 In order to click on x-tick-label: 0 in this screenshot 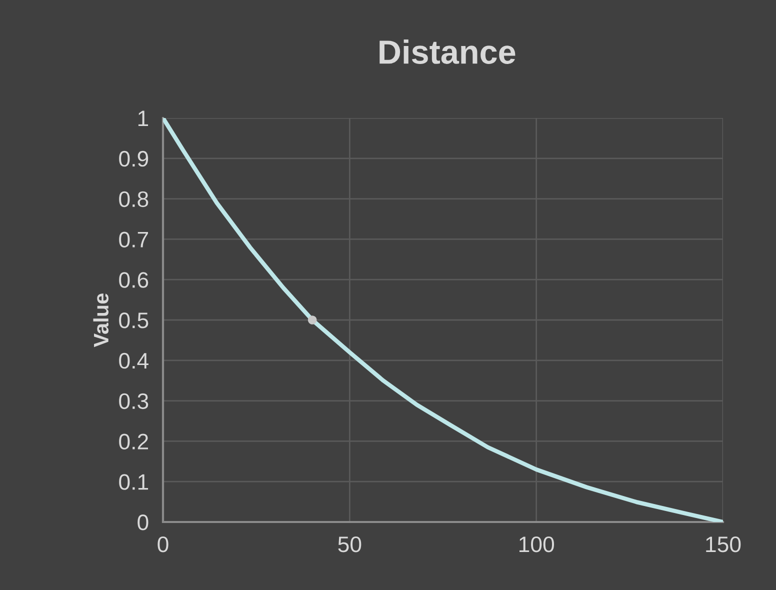, I will do `click(163, 544)`.